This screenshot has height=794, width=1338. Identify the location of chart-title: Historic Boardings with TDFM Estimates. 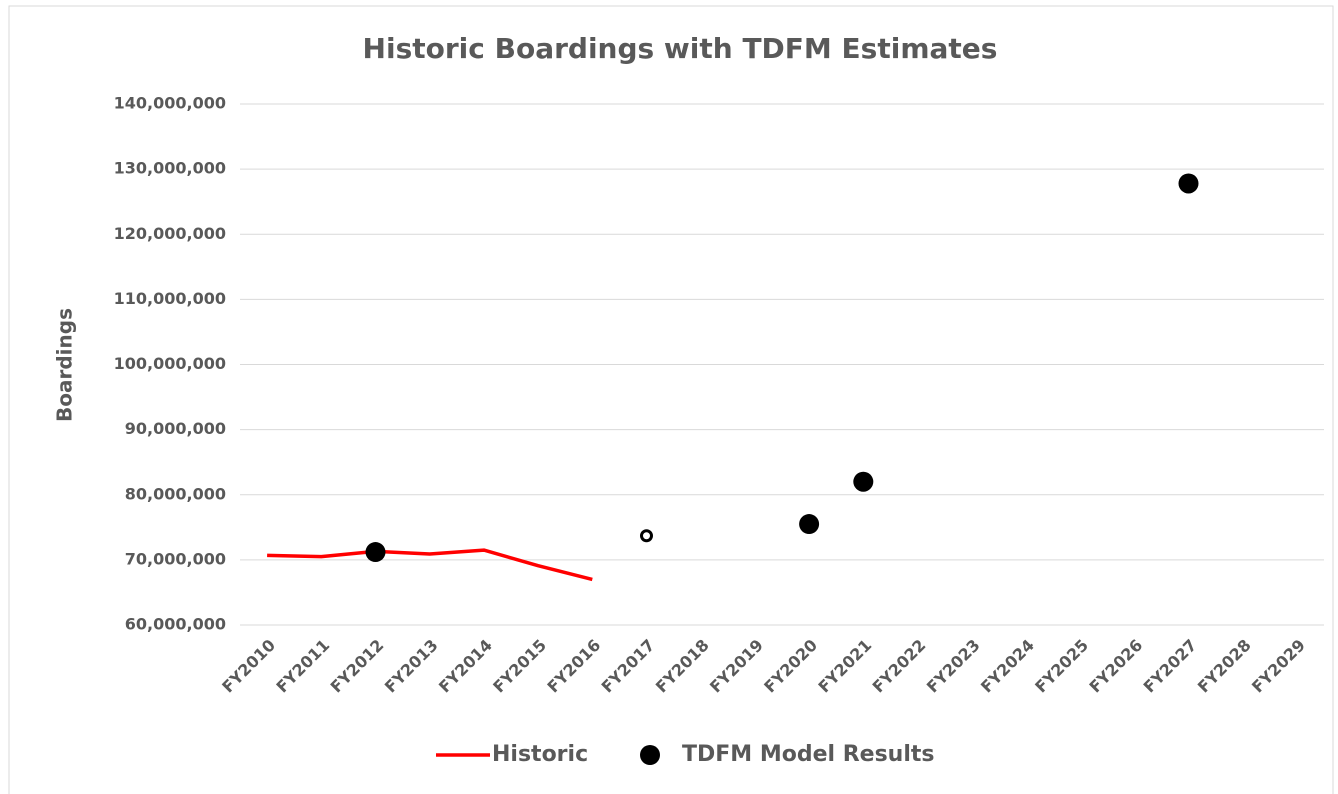
(680, 48).